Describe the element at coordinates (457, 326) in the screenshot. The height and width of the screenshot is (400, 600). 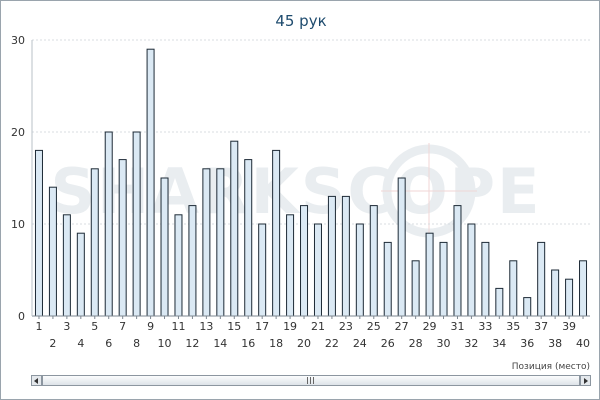
I see `x-tick-label: 31` at that location.